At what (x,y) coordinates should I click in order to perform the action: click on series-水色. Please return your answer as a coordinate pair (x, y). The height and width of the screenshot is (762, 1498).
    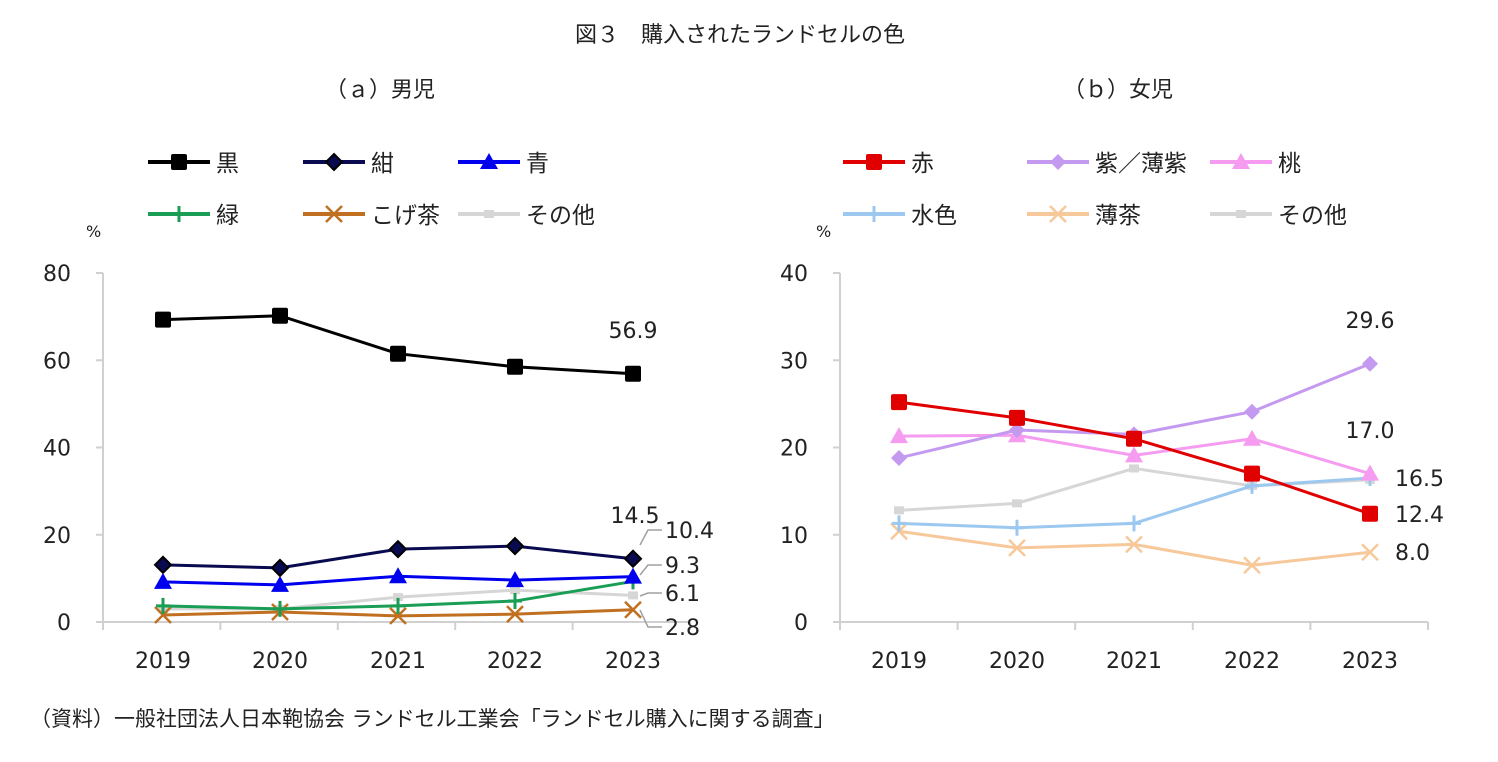
    Looking at the image, I should click on (1134, 503).